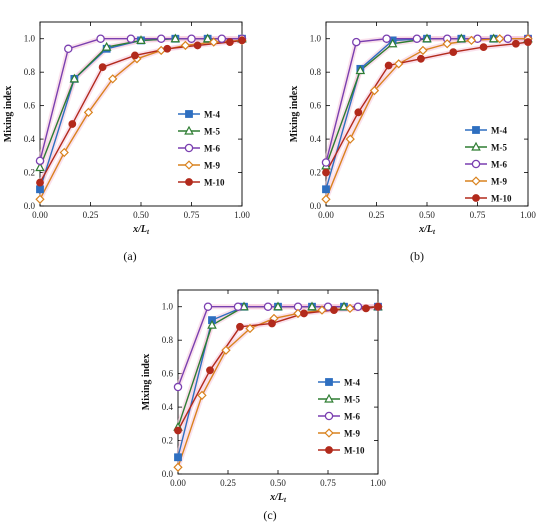 The width and height of the screenshot is (550, 530). I want to click on panel-label: (b), so click(417, 256).